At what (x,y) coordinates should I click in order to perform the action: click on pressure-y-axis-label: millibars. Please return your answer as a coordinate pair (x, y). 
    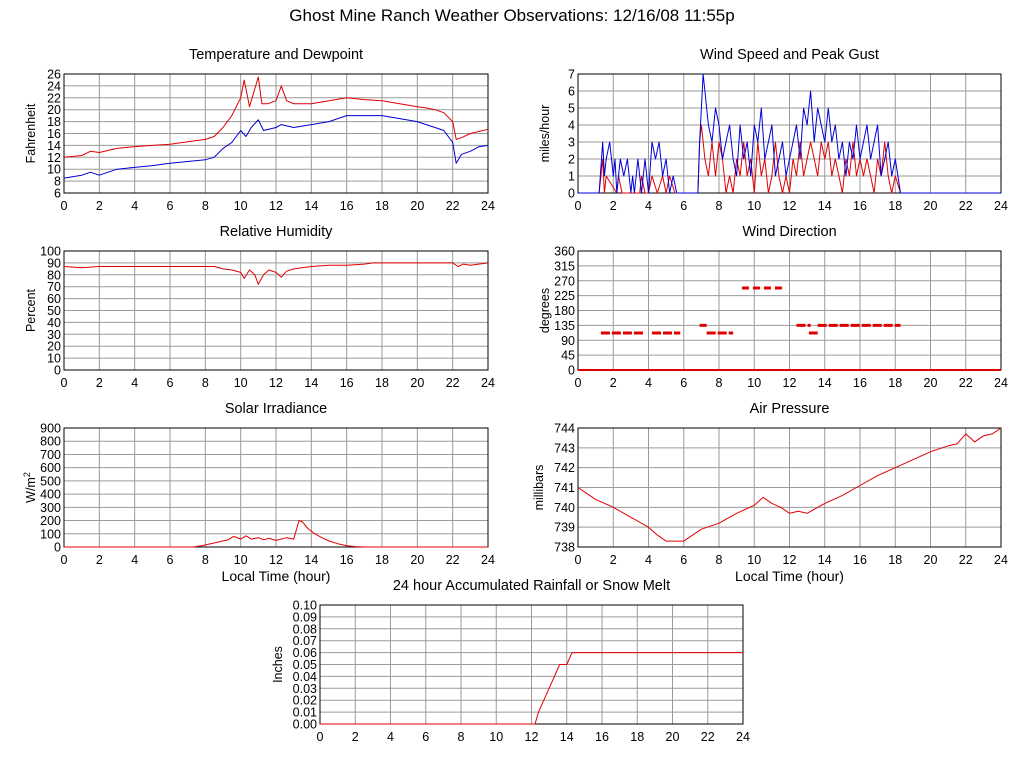
    Looking at the image, I should click on (539, 488).